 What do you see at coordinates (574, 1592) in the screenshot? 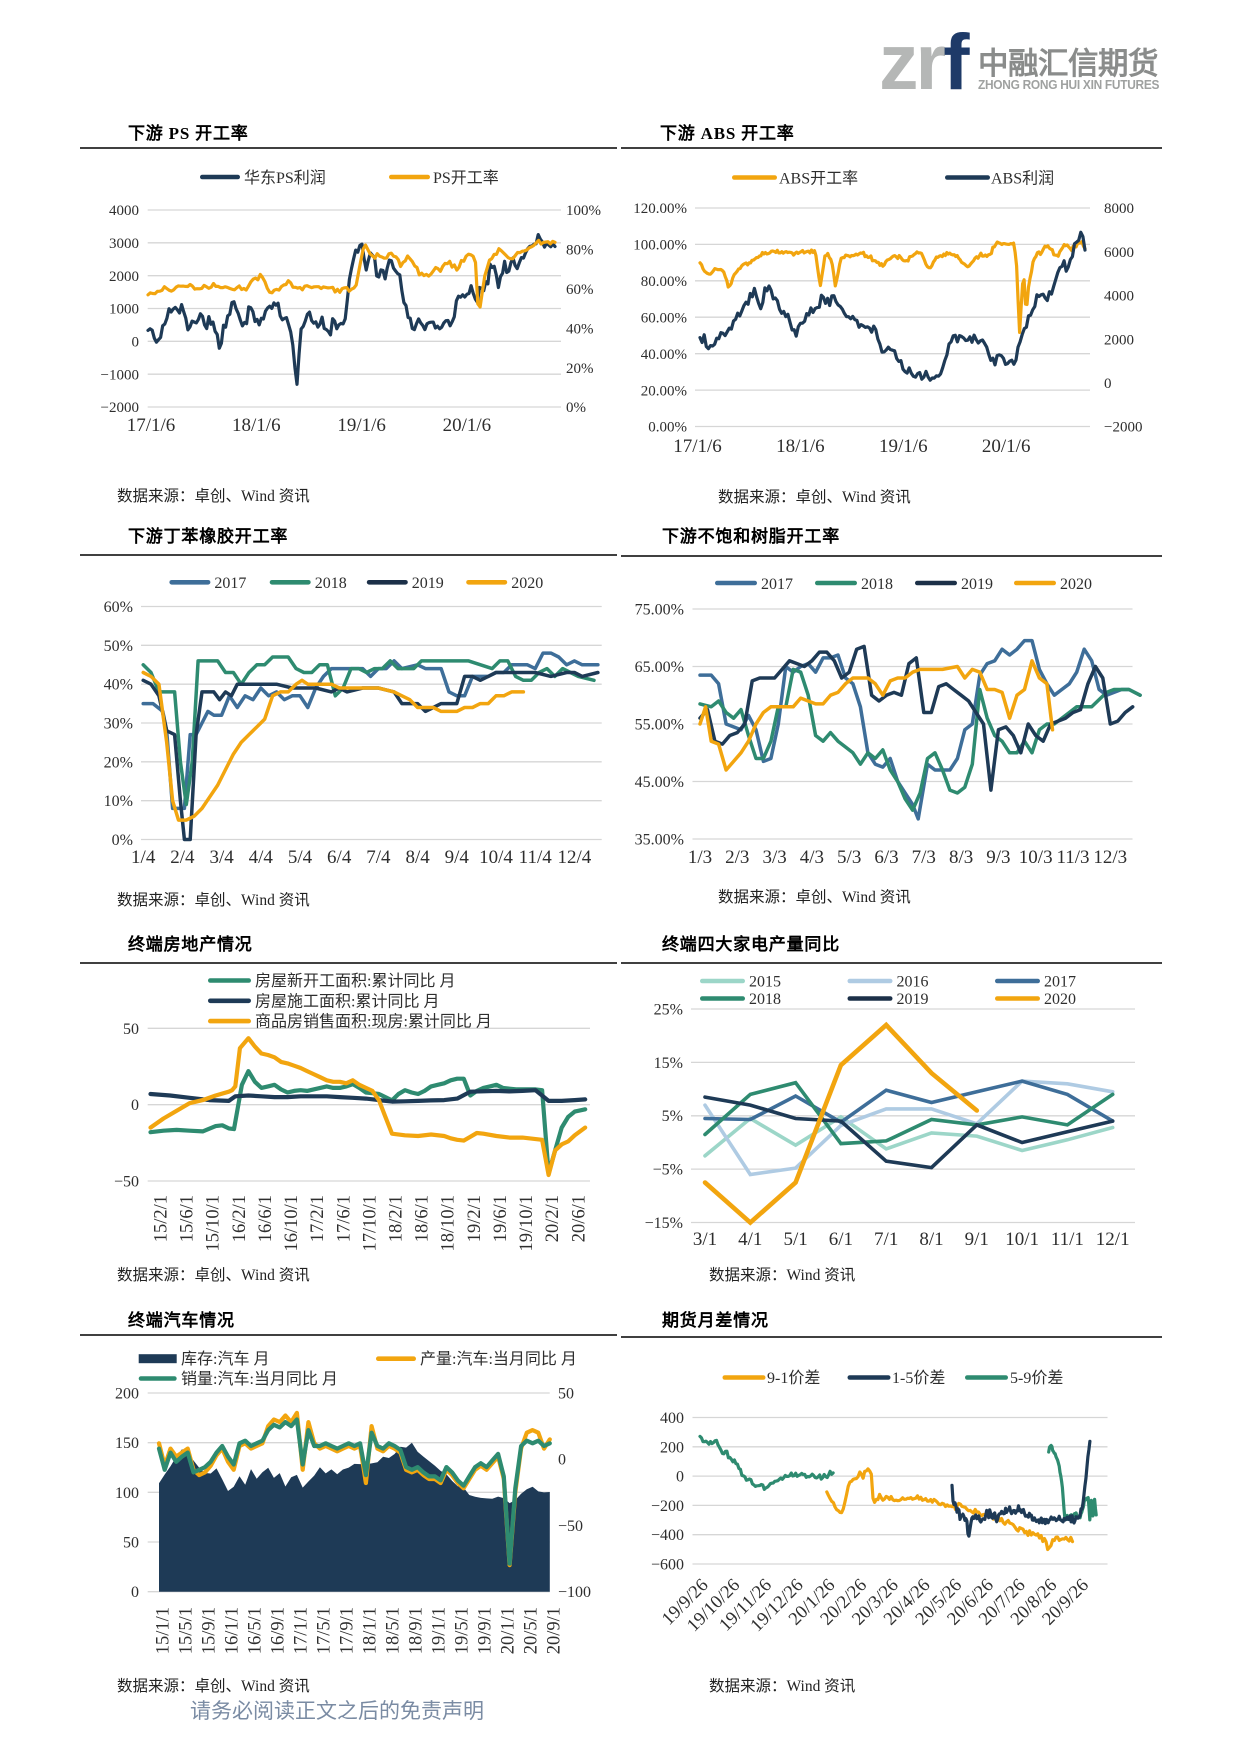
I see `svg-text: −100` at bounding box center [574, 1592].